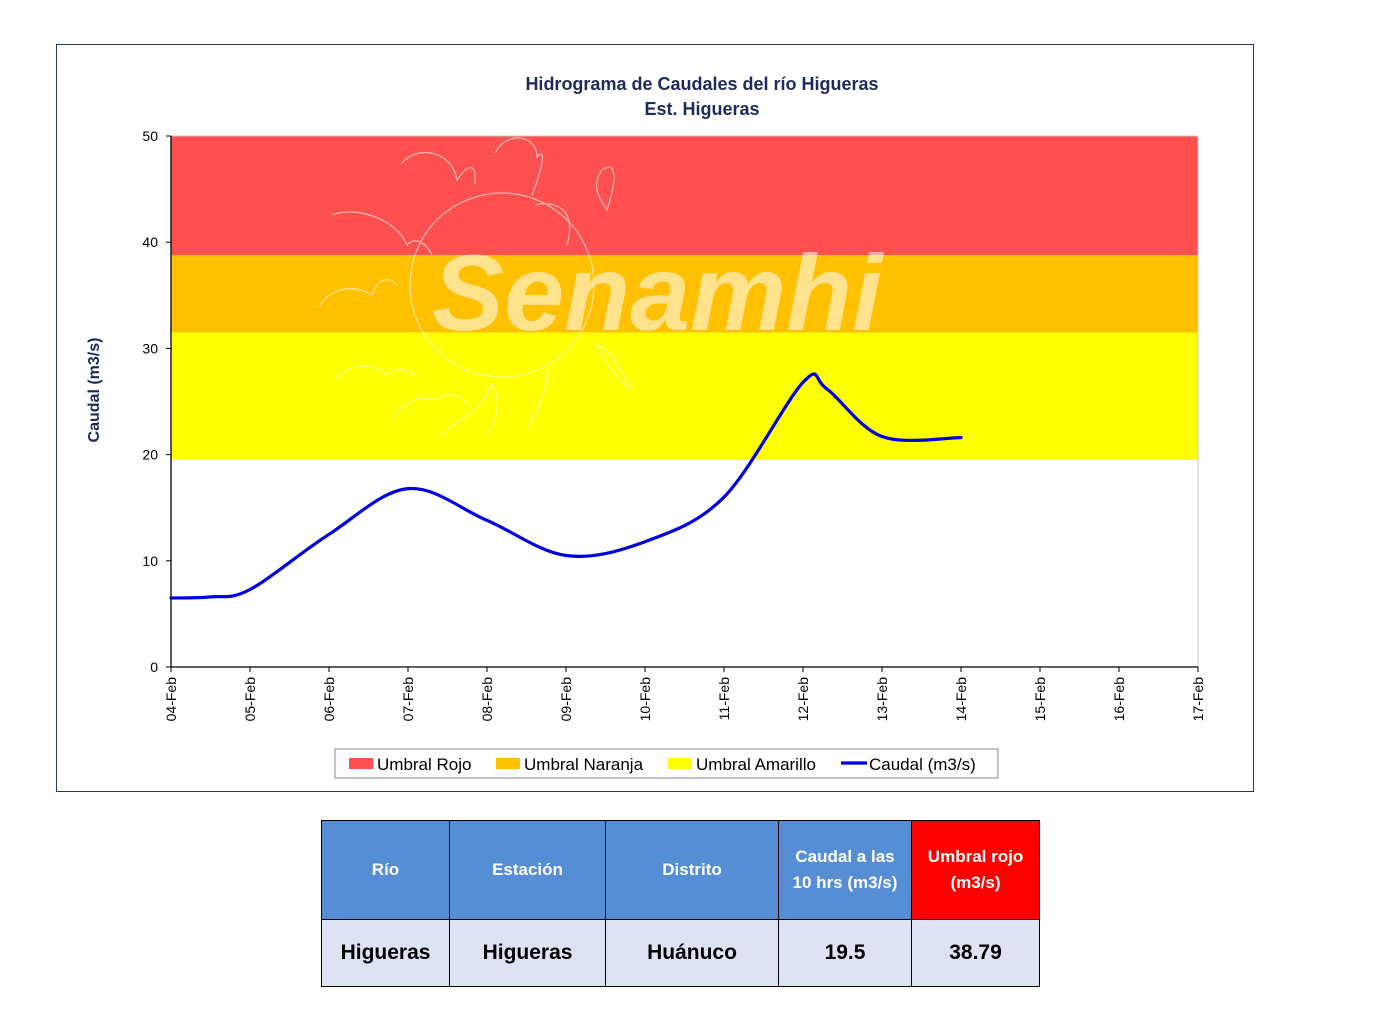 This screenshot has width=1376, height=1024. I want to click on legend-frame, so click(666, 763).